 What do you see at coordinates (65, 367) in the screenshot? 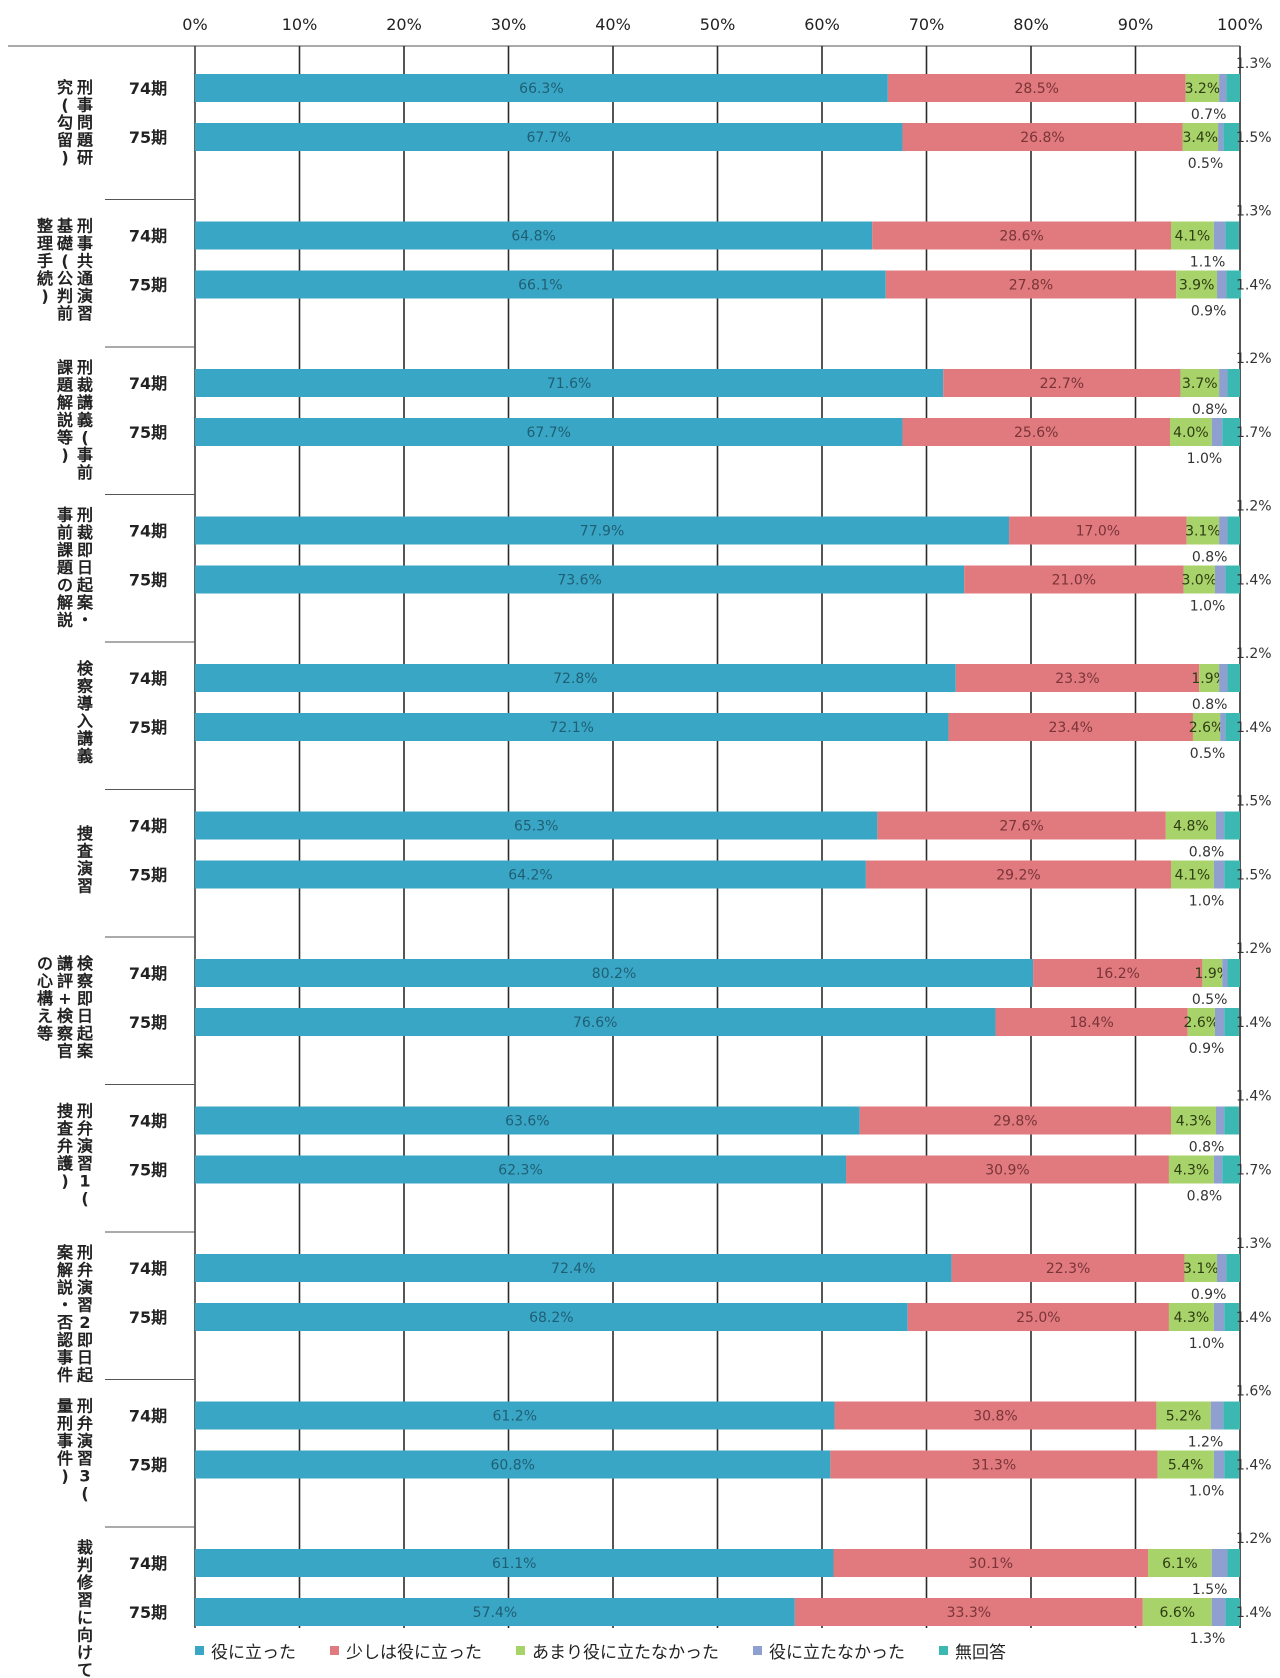
I see `category-label-char: 課` at bounding box center [65, 367].